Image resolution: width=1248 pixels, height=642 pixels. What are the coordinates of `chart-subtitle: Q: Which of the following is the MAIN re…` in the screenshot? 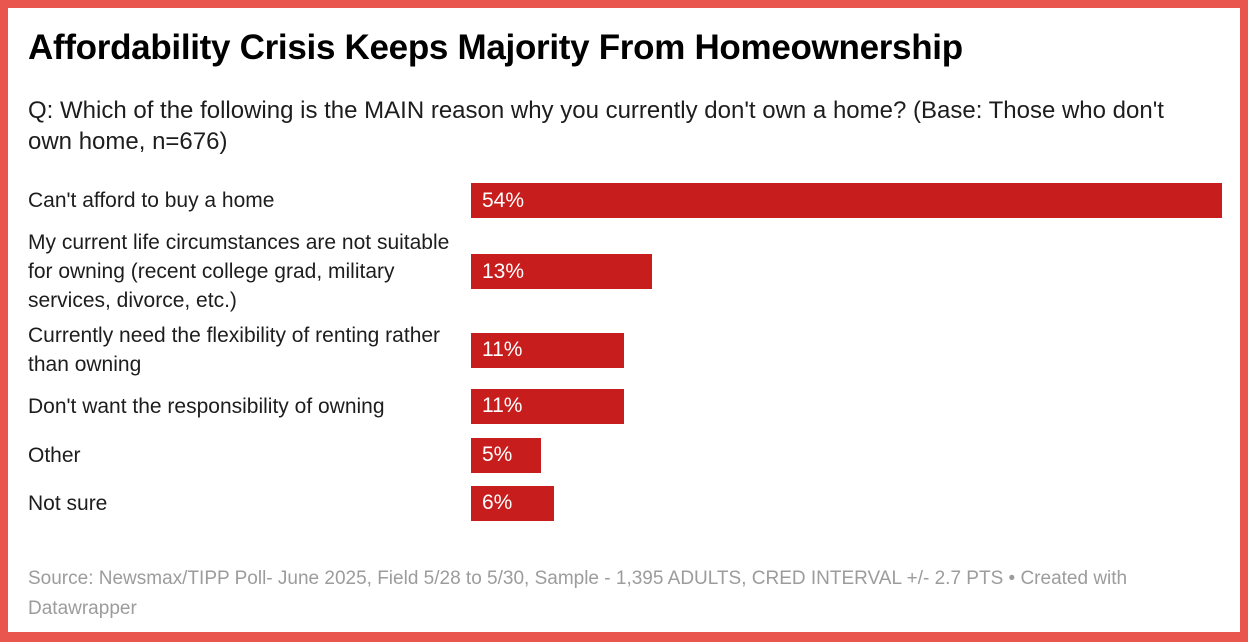 It's located at (596, 126).